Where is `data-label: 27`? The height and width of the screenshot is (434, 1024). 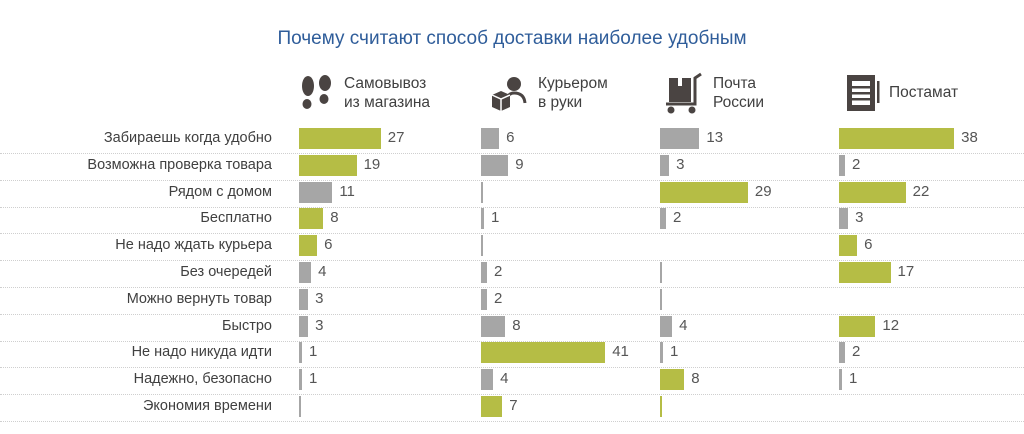 data-label: 27 is located at coordinates (396, 137).